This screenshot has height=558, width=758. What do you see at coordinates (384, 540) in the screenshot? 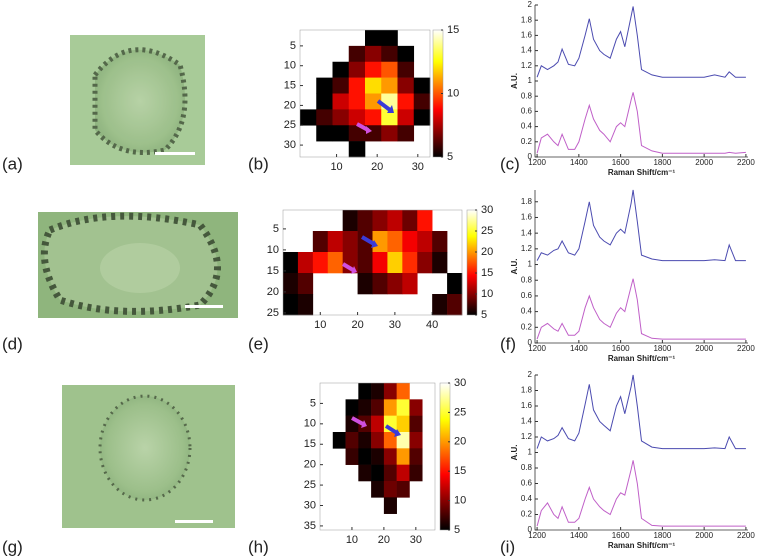
I see `x-tick-label: 20` at bounding box center [384, 540].